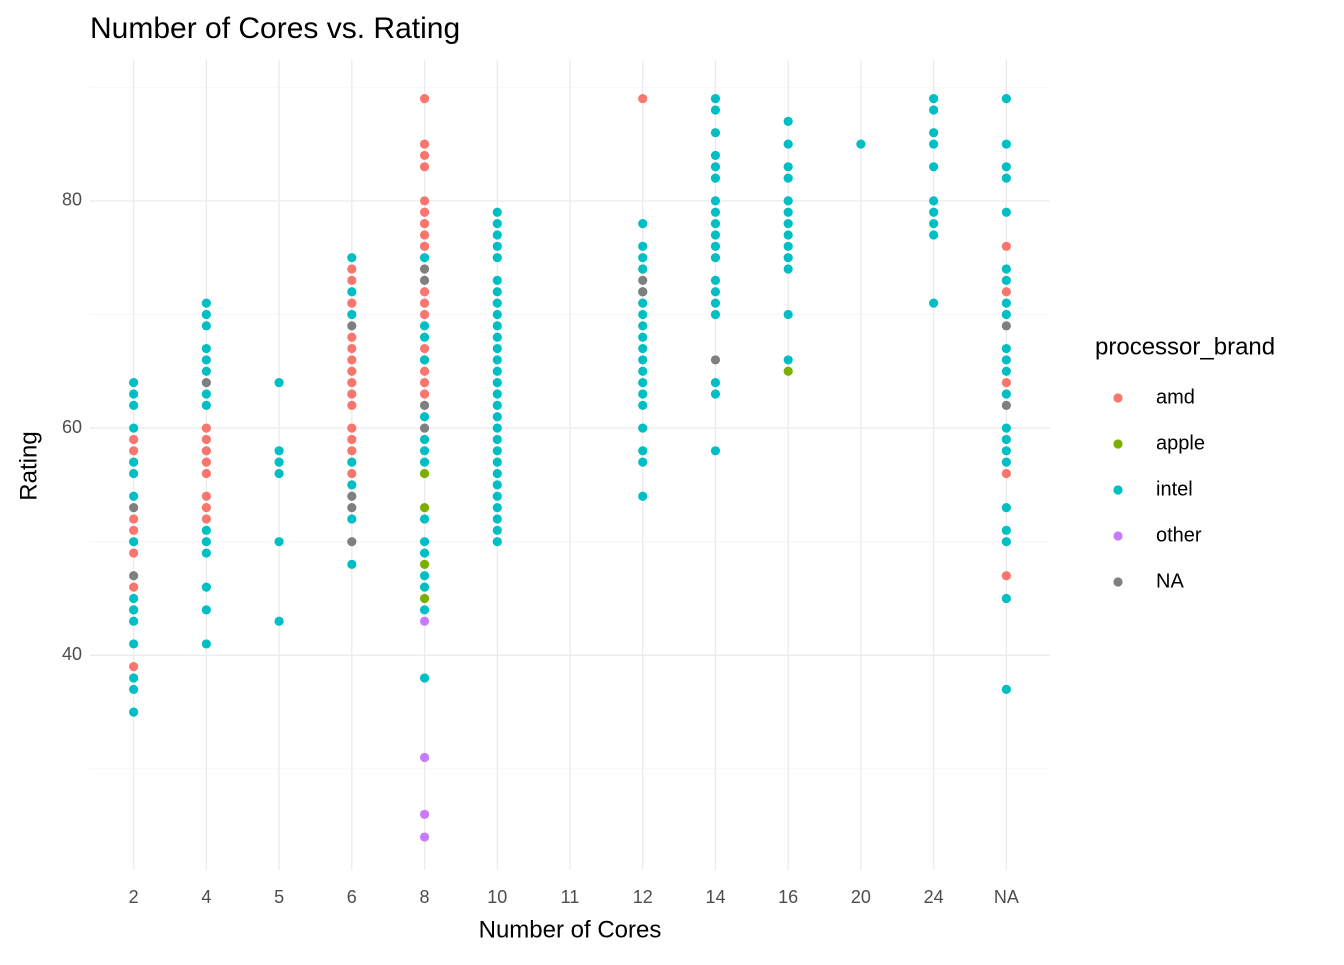  Describe the element at coordinates (788, 897) in the screenshot. I see `x-tick-label: 16` at that location.